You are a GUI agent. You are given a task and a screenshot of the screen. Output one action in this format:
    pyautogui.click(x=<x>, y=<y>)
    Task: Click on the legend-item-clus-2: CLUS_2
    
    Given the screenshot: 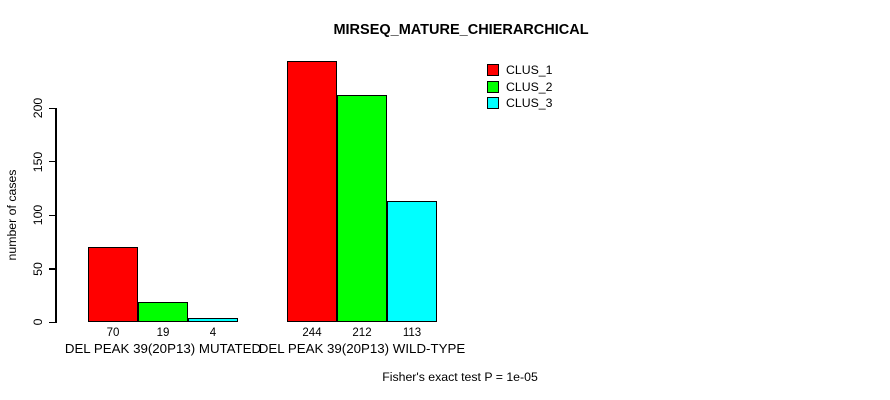 What is the action you would take?
    pyautogui.click(x=519, y=87)
    